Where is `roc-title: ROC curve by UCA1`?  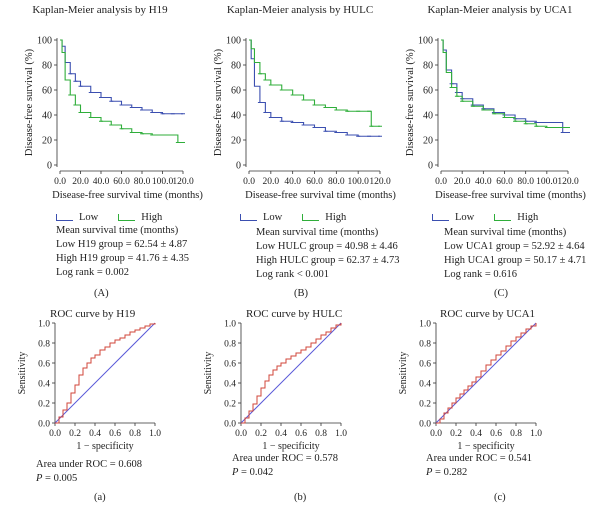
roc-title: ROC curve by UCA1 is located at coordinates (488, 314).